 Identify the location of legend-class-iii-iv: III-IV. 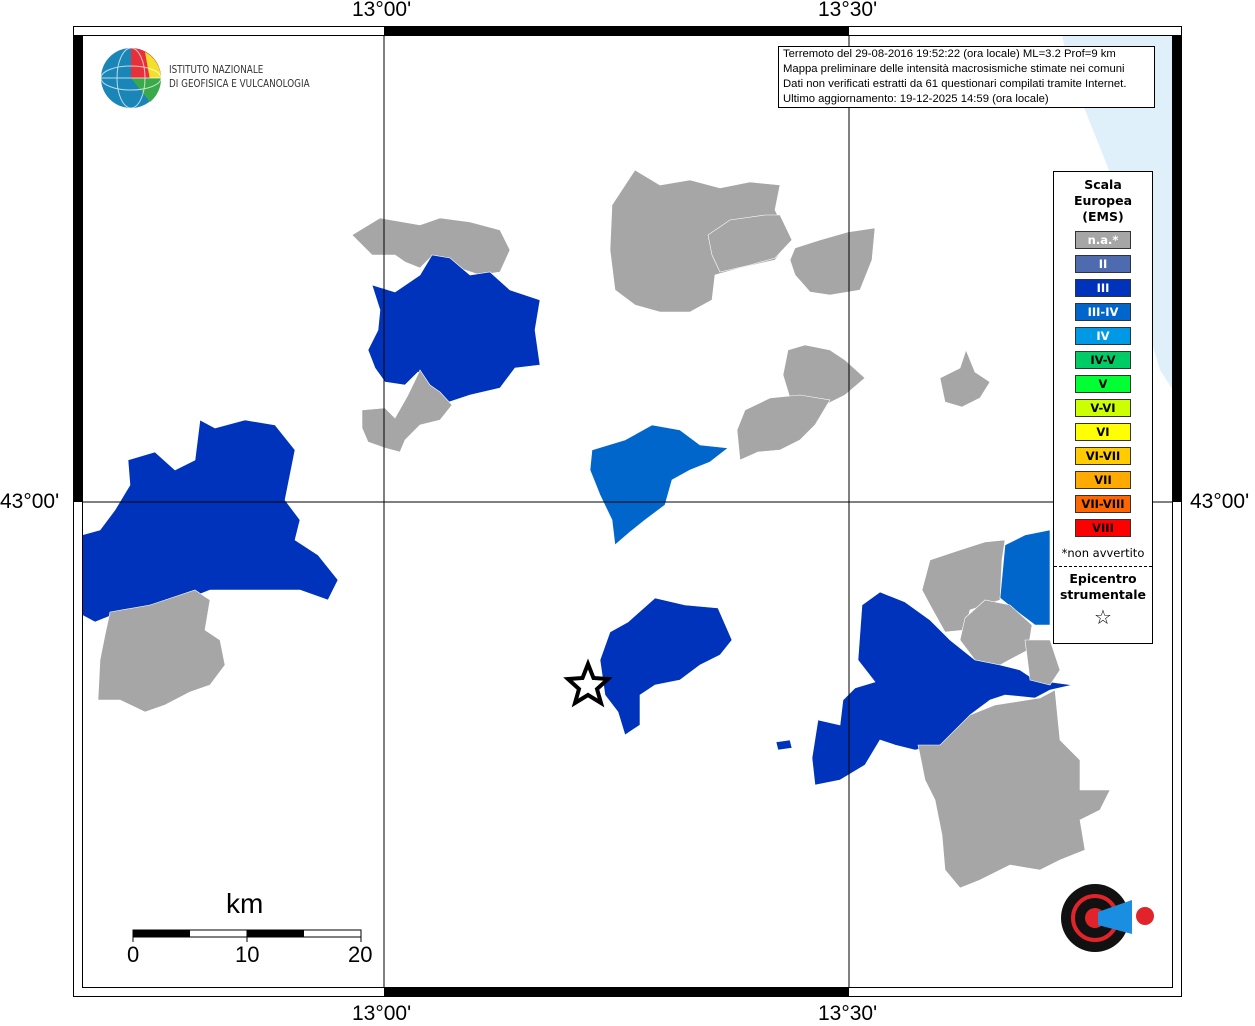
(1103, 312).